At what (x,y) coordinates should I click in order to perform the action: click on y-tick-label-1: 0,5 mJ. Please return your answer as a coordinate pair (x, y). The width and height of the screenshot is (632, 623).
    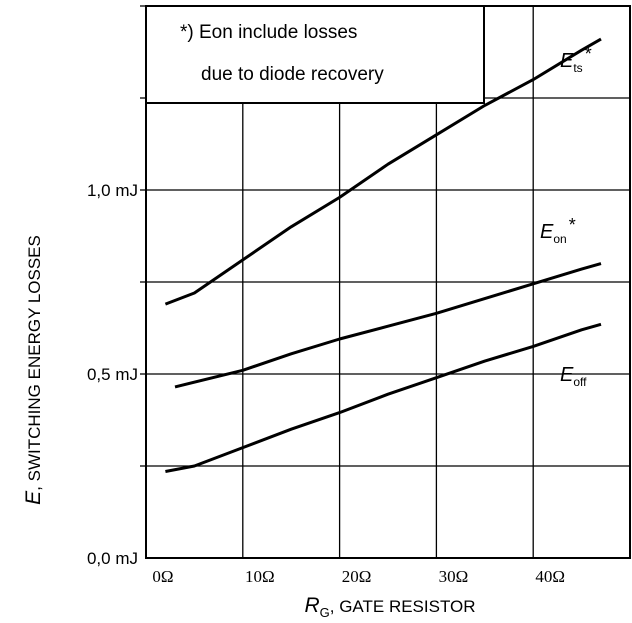
    Looking at the image, I should click on (112, 374).